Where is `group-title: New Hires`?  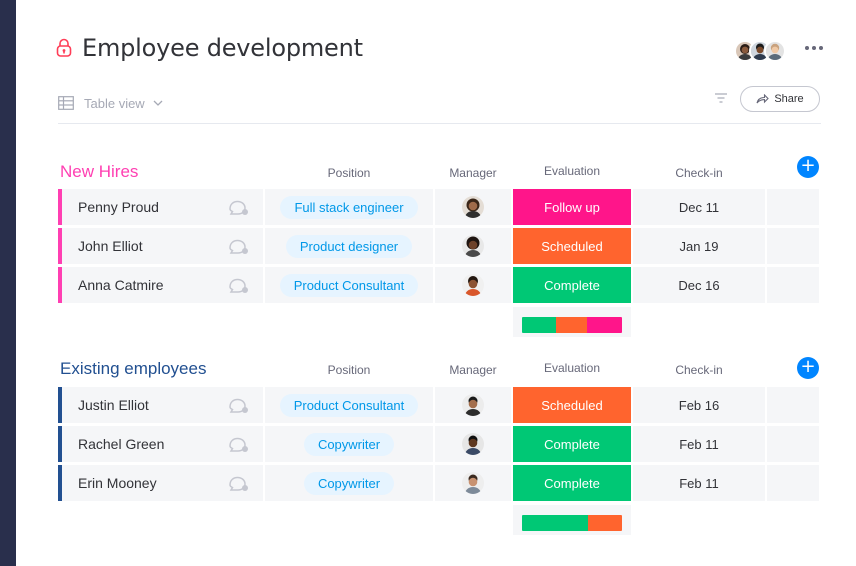 group-title: New Hires is located at coordinates (99, 171).